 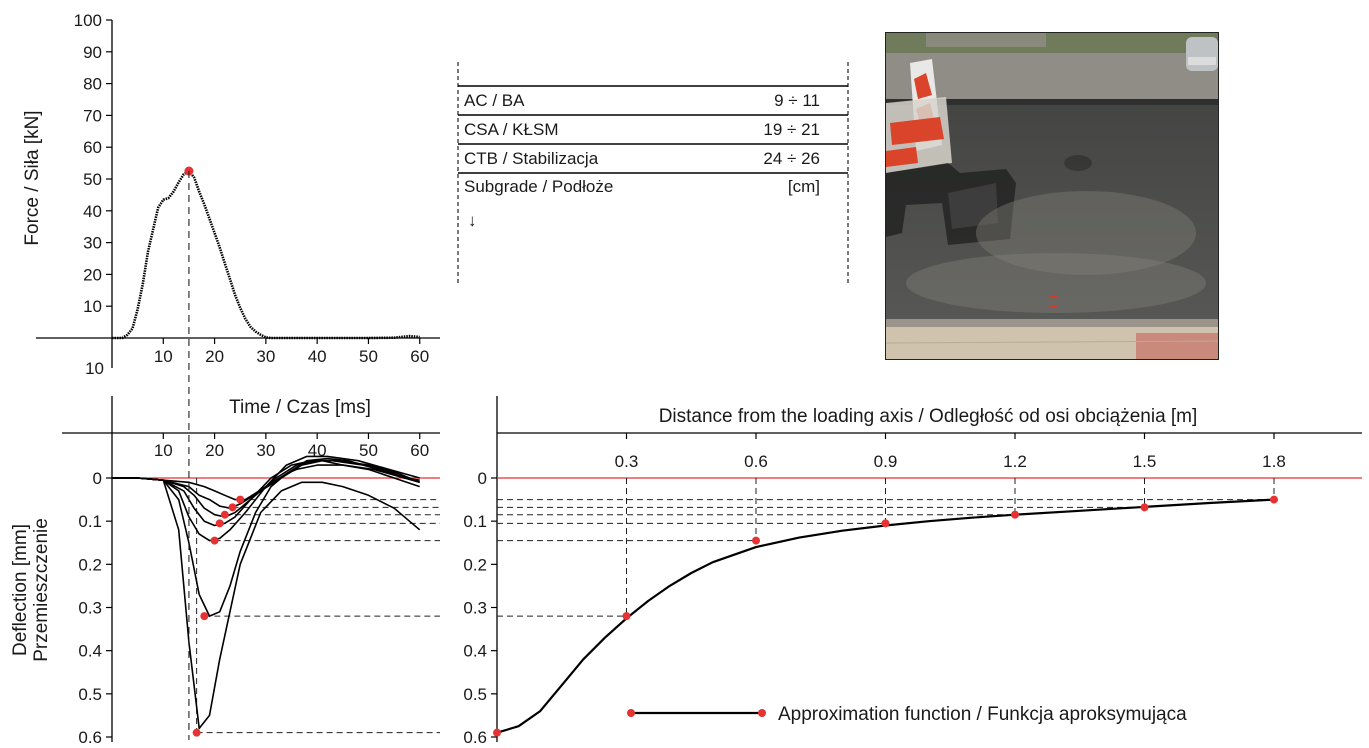 I want to click on layer-name: CSA / KŁSM, so click(x=511, y=129).